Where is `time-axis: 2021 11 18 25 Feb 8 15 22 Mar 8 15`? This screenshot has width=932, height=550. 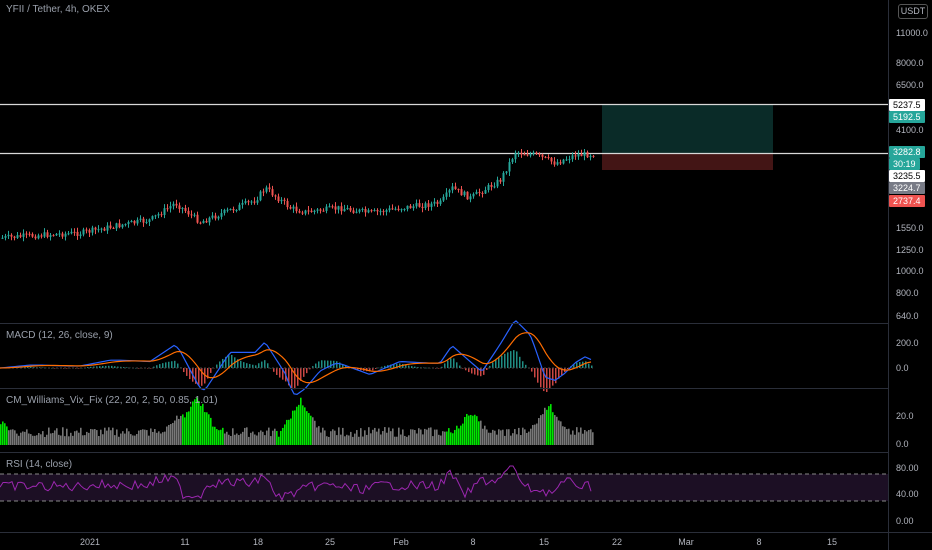
time-axis: 2021 11 18 25 Feb 8 15 22 Mar 8 15 is located at coordinates (458, 542).